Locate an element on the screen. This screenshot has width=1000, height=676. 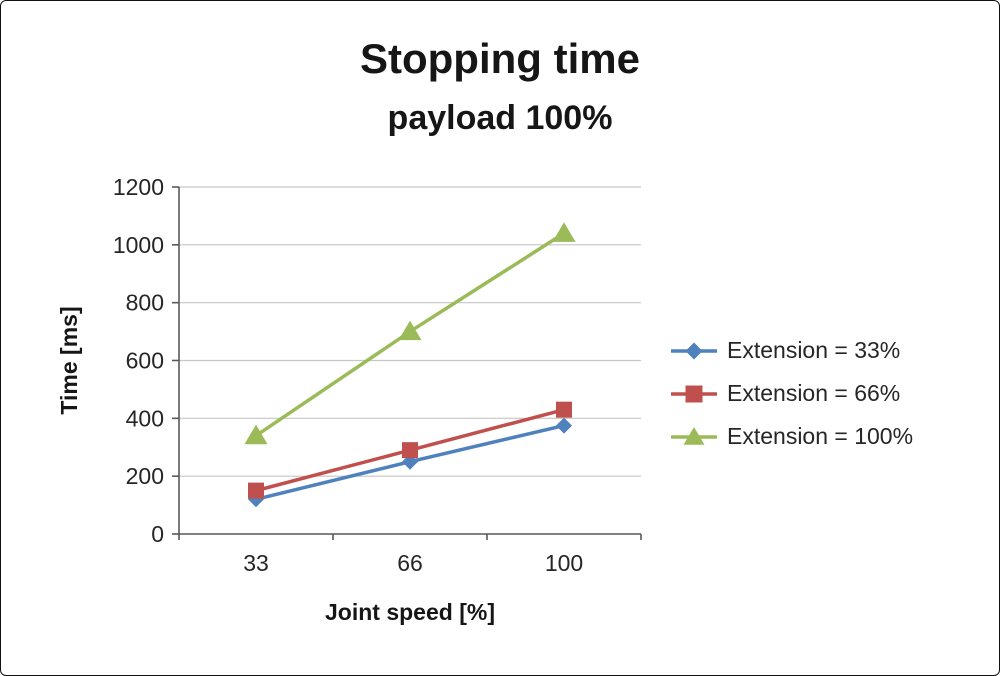
x-tick-label: 100 is located at coordinates (564, 563).